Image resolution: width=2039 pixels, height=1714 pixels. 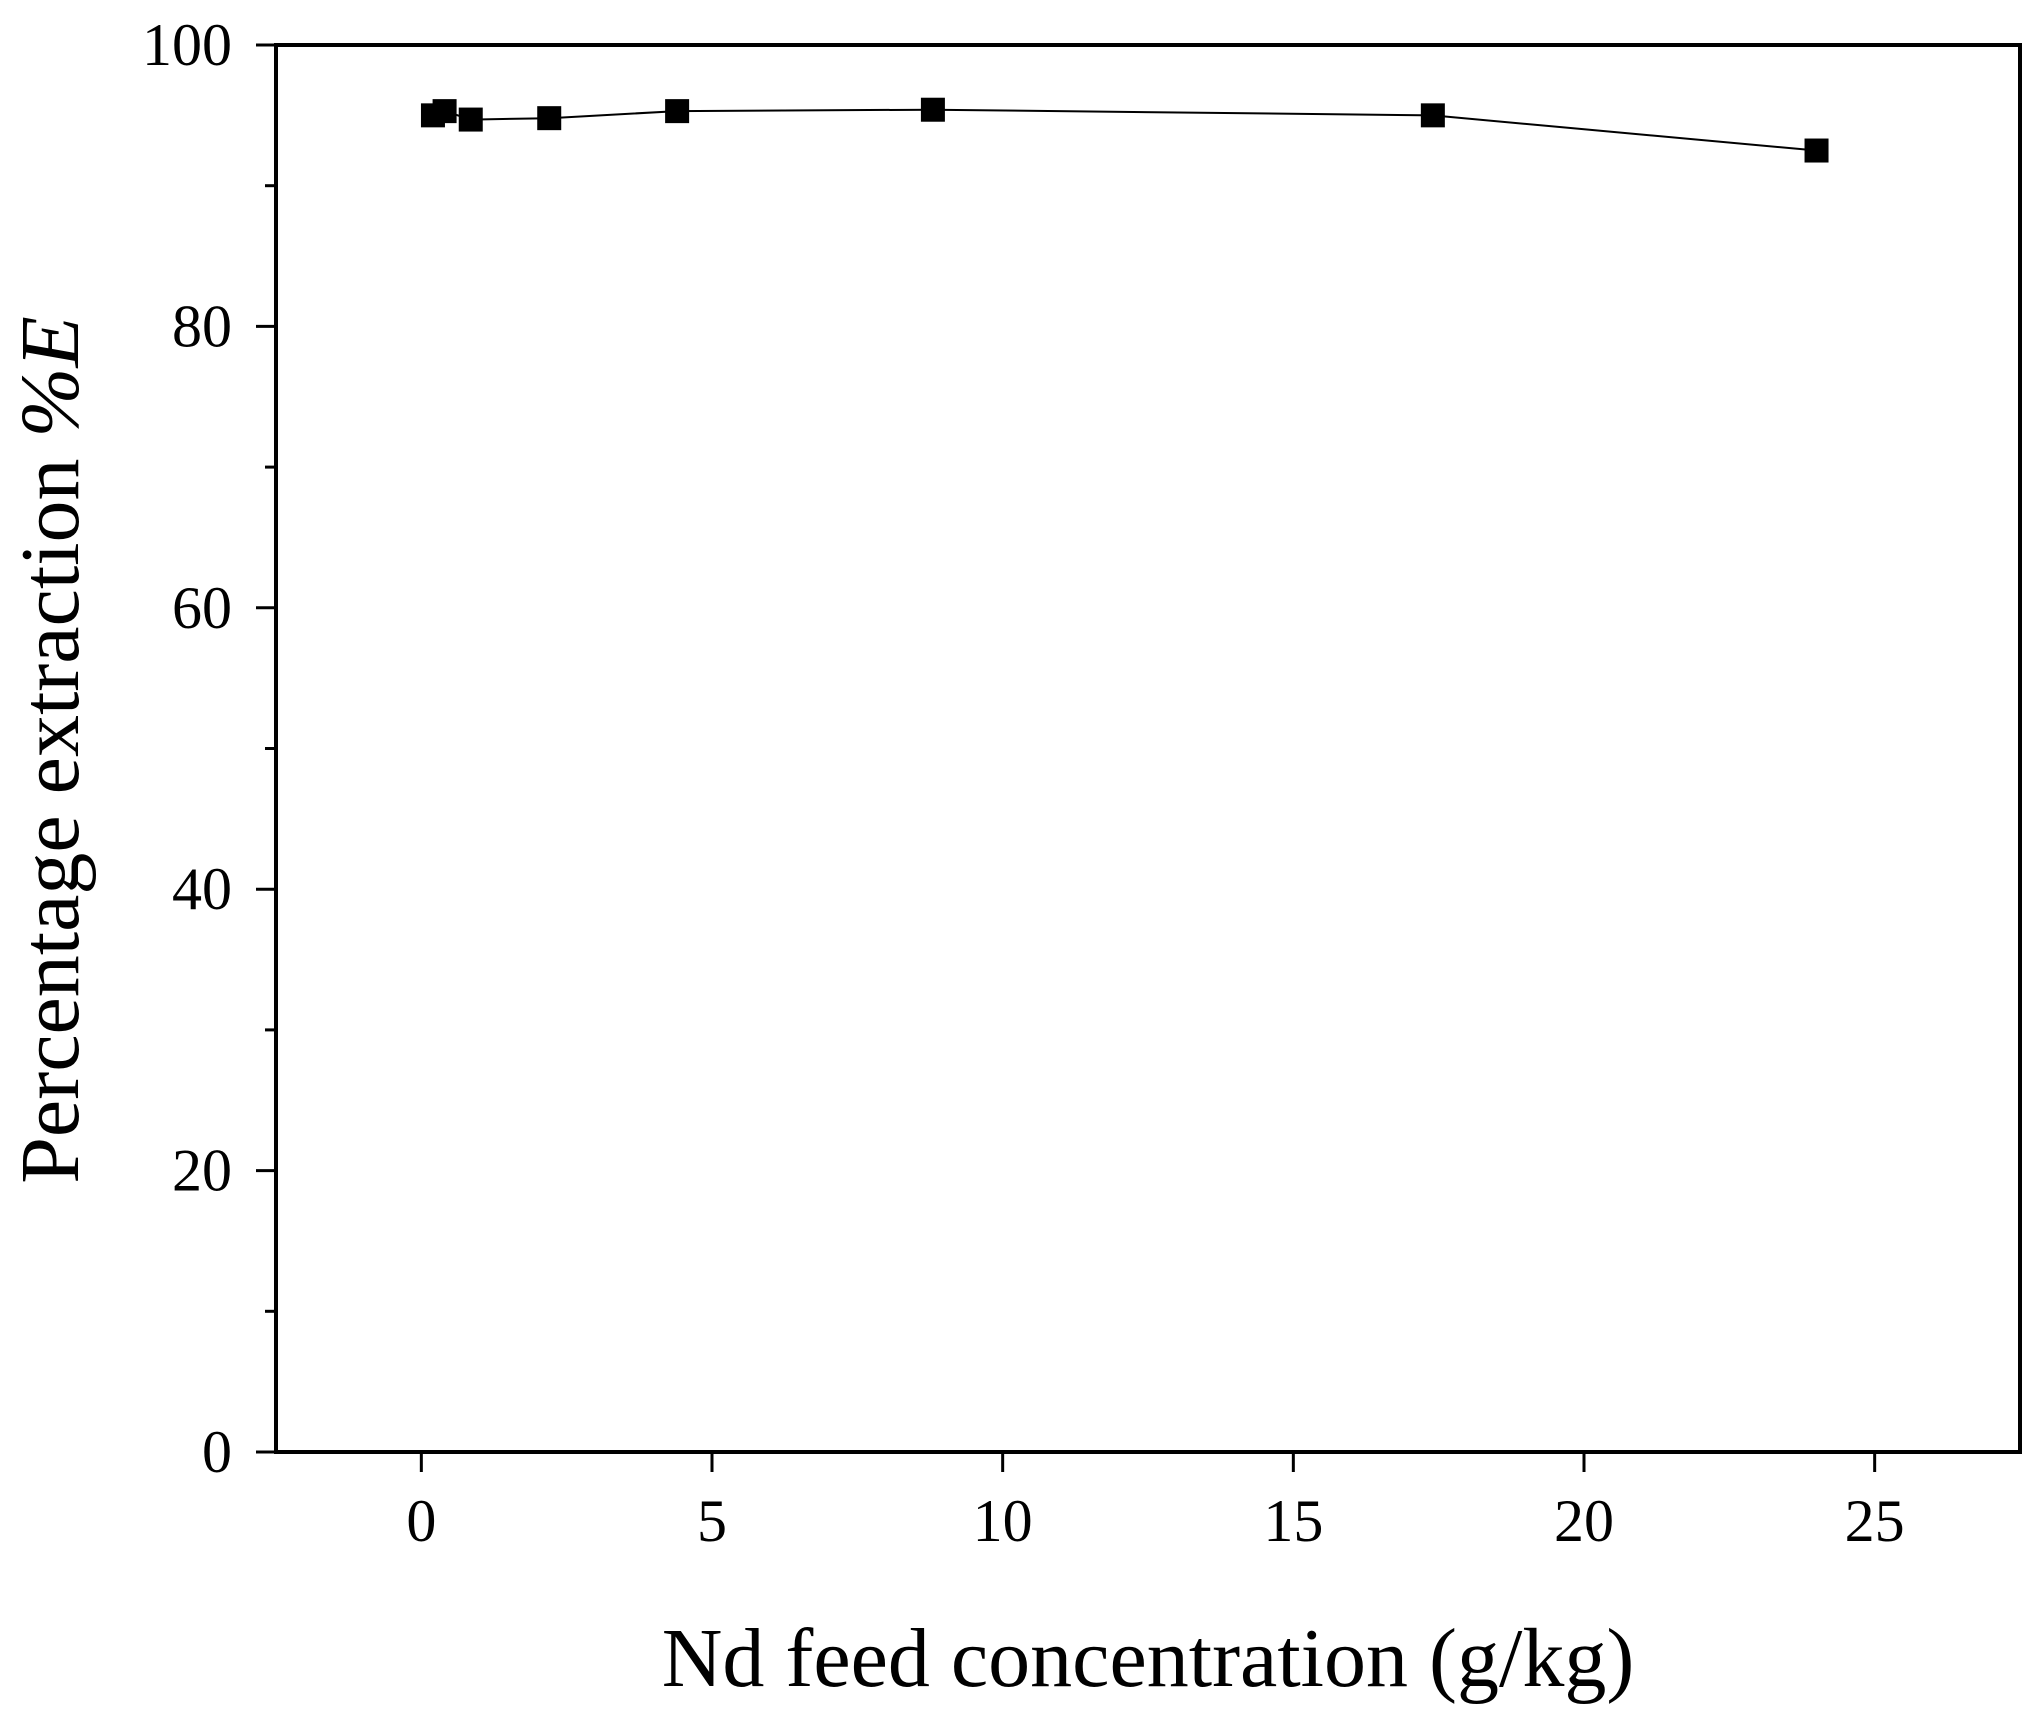 What do you see at coordinates (1293, 1521) in the screenshot?
I see `x-tick-label: 15` at bounding box center [1293, 1521].